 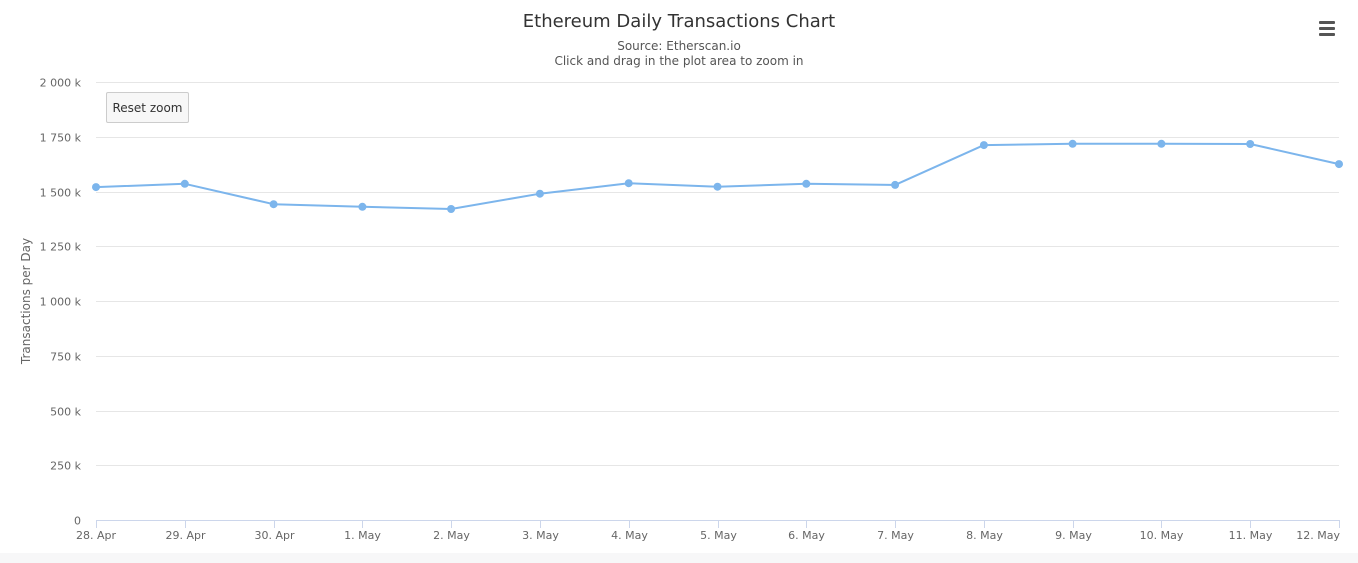 I want to click on y-tick-label: 250 k, so click(x=65, y=466).